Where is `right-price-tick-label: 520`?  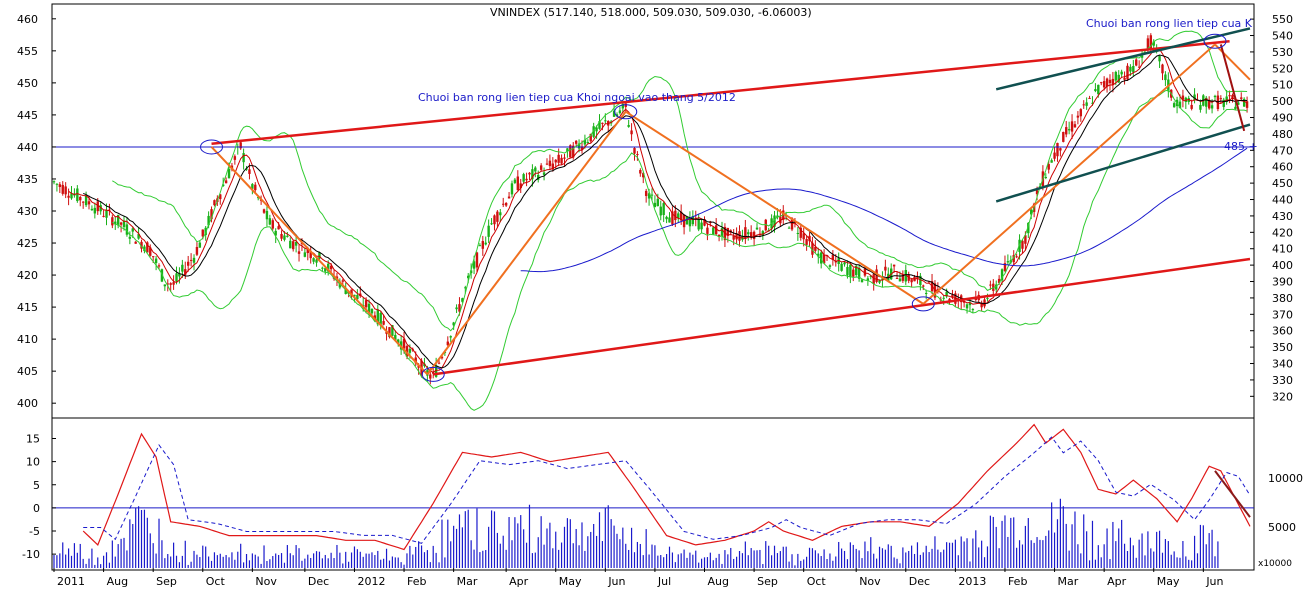 right-price-tick-label: 520 is located at coordinates (1282, 68).